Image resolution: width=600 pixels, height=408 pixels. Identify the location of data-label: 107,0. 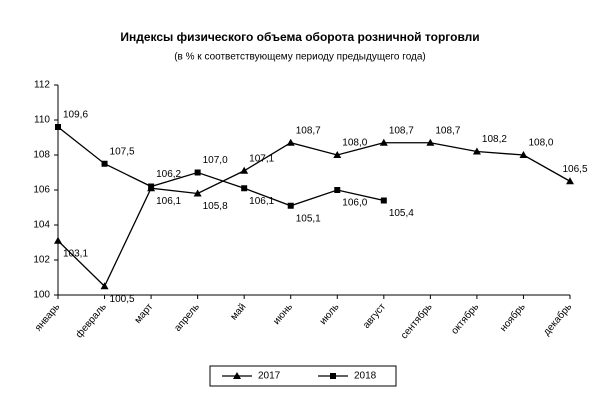
(215, 160).